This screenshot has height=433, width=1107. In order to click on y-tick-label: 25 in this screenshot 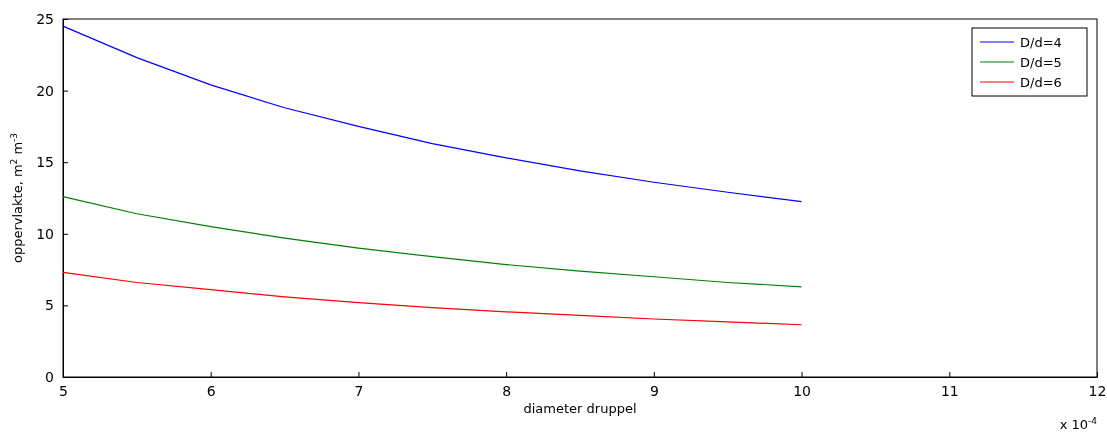, I will do `click(45, 18)`.